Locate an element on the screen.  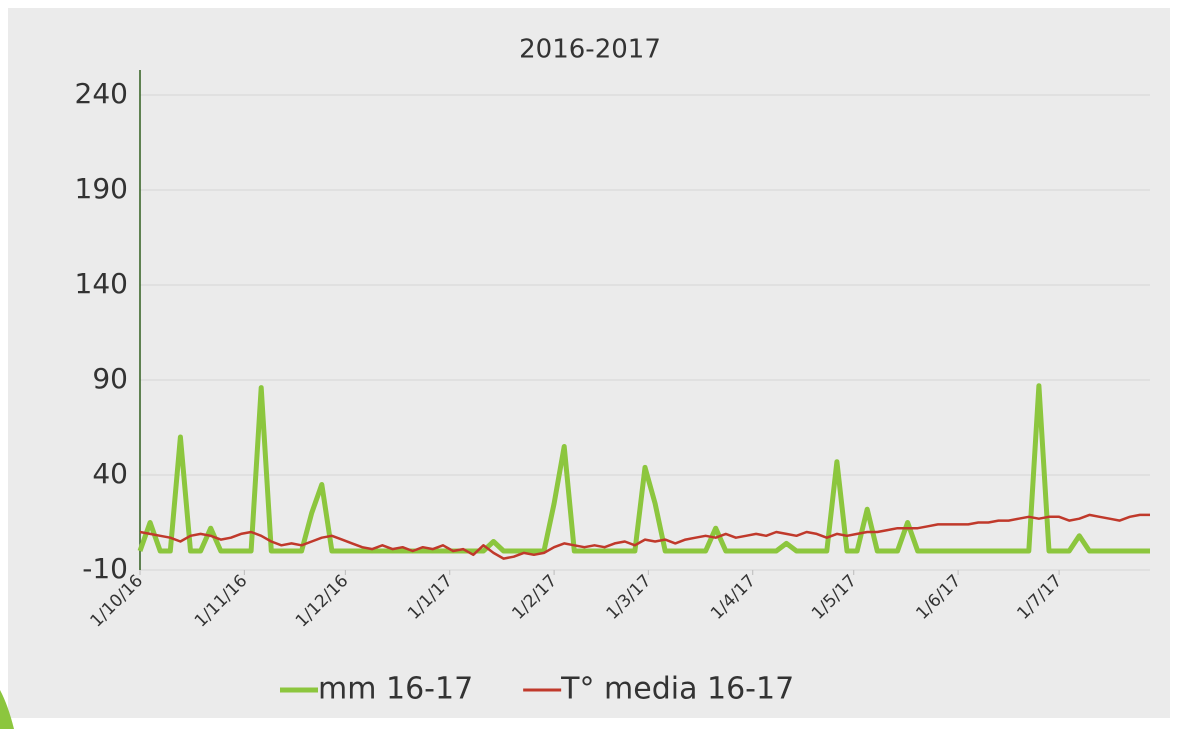
legend-label: mm 16-17 is located at coordinates (395, 689).